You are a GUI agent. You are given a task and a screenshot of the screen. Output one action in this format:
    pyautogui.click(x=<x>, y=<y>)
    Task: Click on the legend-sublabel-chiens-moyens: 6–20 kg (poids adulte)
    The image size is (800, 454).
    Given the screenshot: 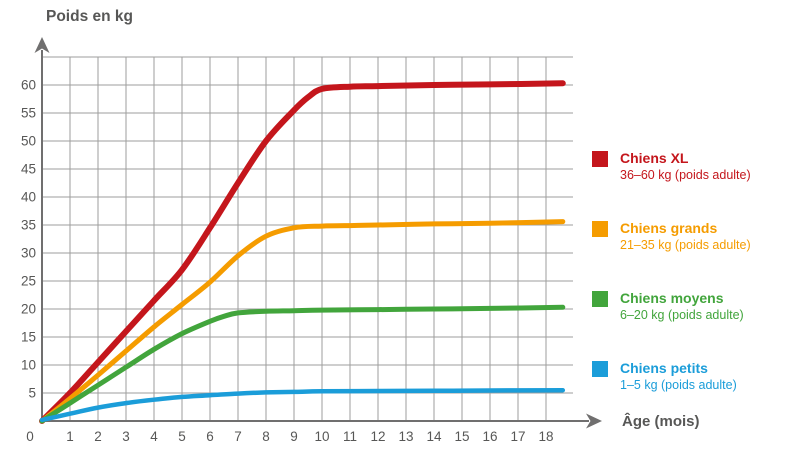 What is the action you would take?
    pyautogui.click(x=682, y=315)
    